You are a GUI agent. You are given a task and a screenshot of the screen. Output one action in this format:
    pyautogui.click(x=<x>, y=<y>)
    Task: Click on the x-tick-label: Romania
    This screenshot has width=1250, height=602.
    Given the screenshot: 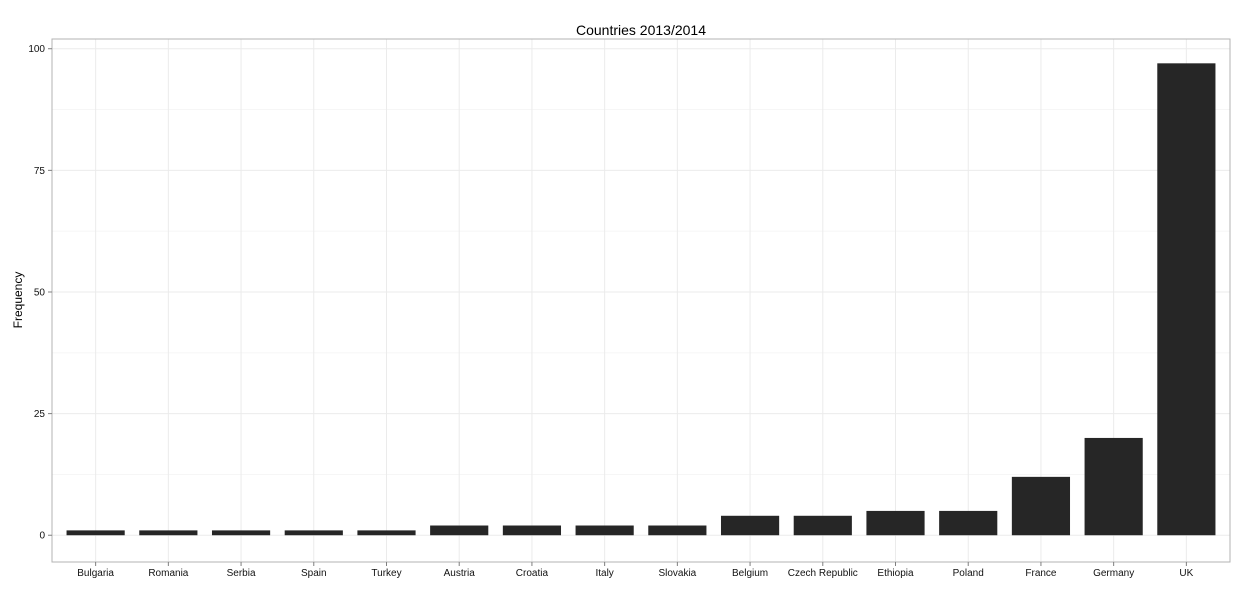 What is the action you would take?
    pyautogui.click(x=168, y=573)
    